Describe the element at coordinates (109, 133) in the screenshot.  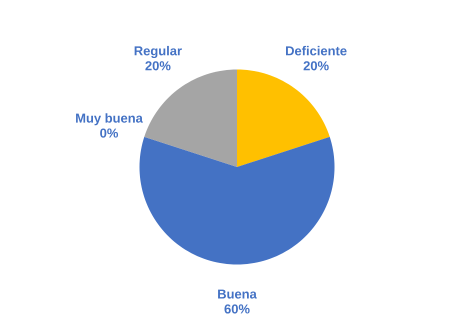
I see `text: 0%` at that location.